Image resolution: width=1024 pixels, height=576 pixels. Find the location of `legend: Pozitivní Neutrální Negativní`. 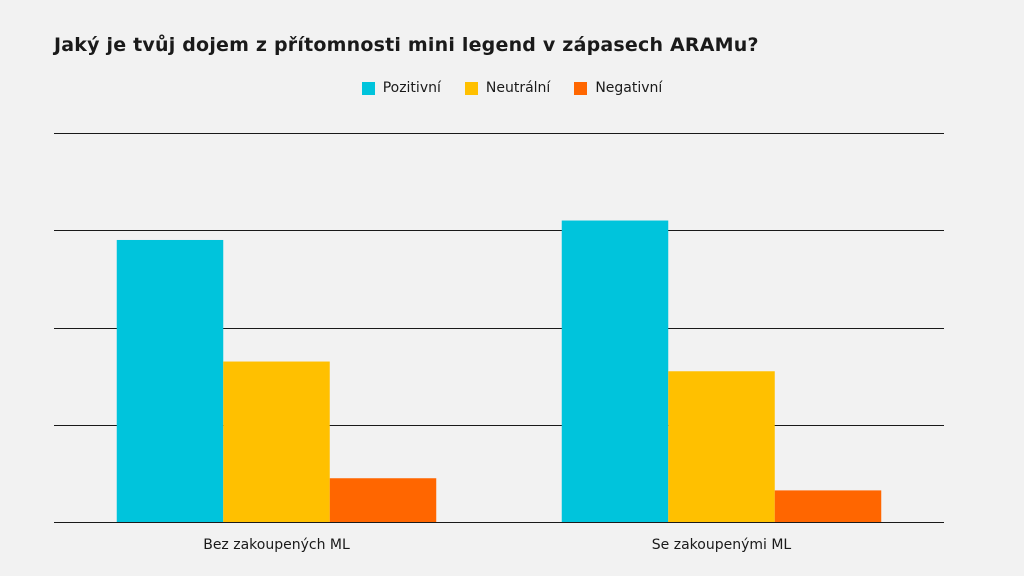

legend: Pozitivní Neutrální Negativní is located at coordinates (512, 88).